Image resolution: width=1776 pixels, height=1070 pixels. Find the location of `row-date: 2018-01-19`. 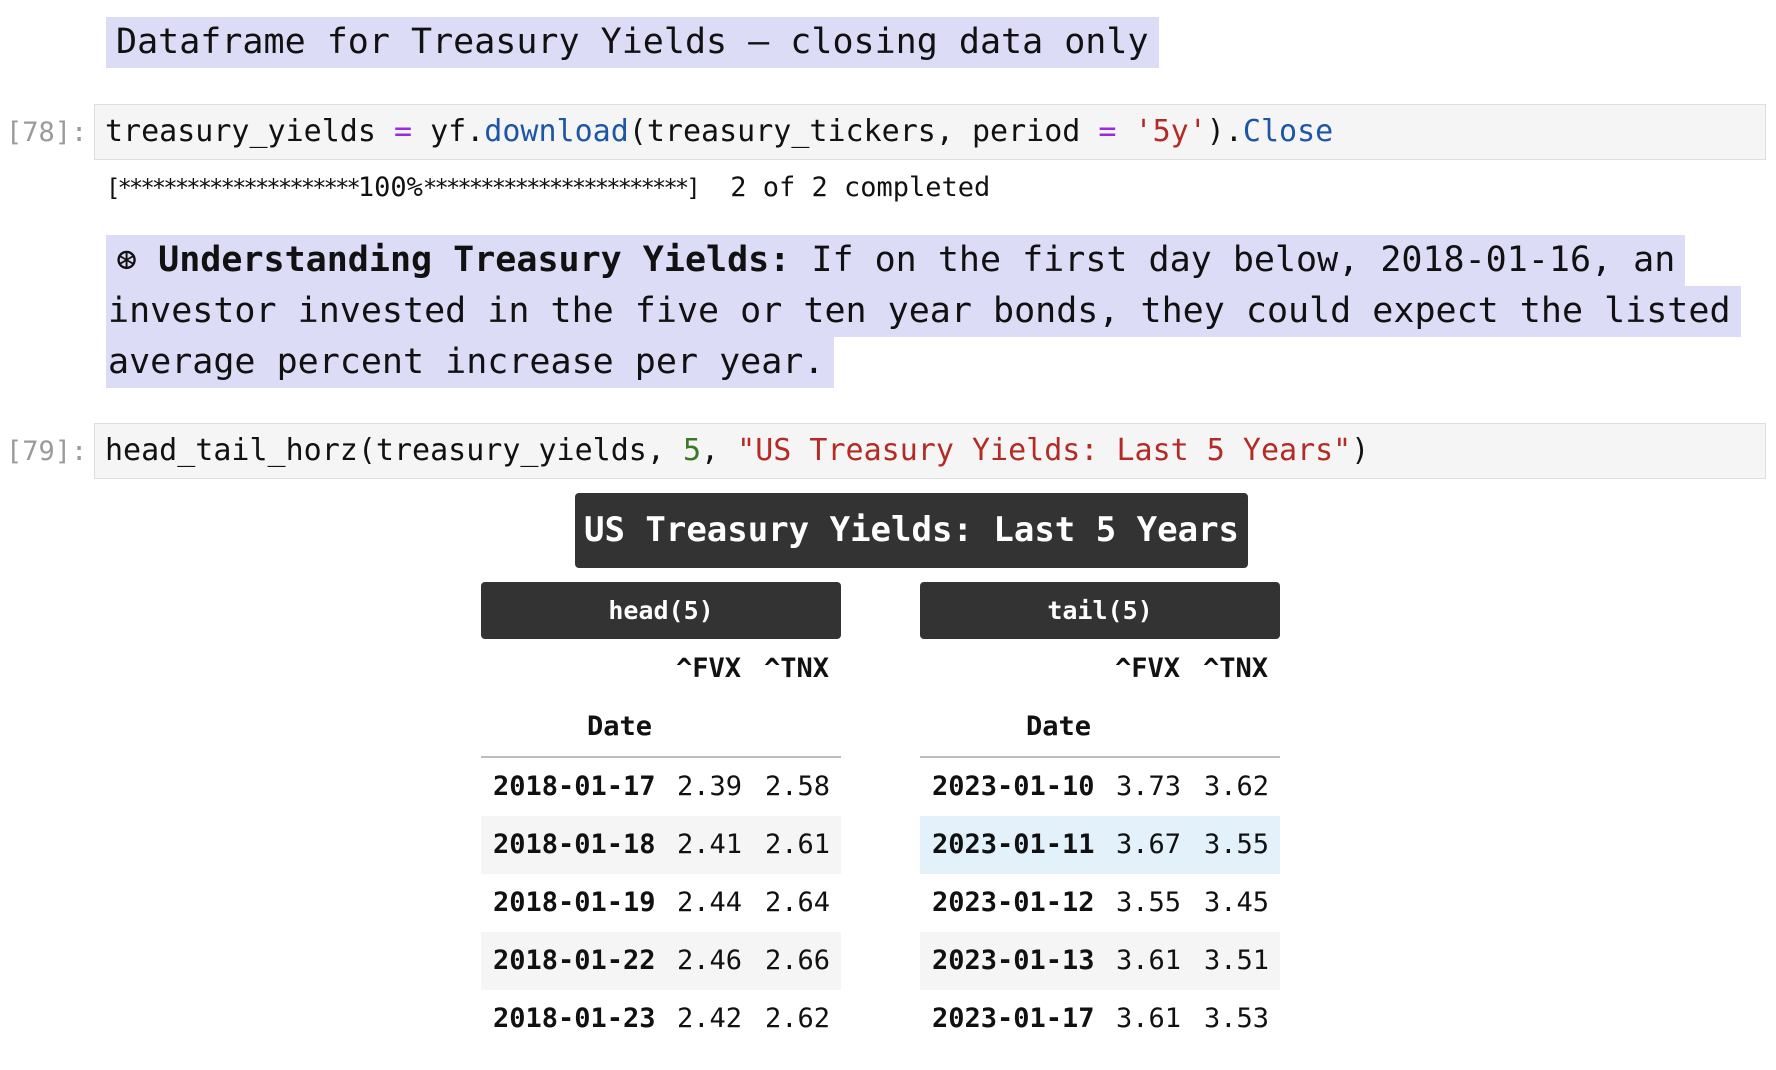

row-date: 2018-01-19 is located at coordinates (574, 902).